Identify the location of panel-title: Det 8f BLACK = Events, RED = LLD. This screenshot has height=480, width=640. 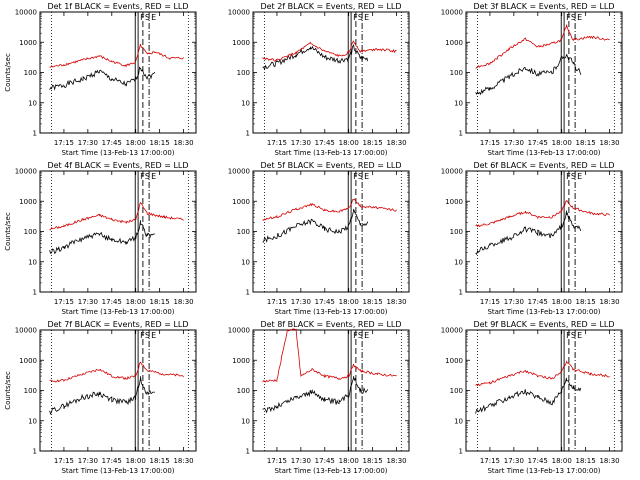
(330, 324).